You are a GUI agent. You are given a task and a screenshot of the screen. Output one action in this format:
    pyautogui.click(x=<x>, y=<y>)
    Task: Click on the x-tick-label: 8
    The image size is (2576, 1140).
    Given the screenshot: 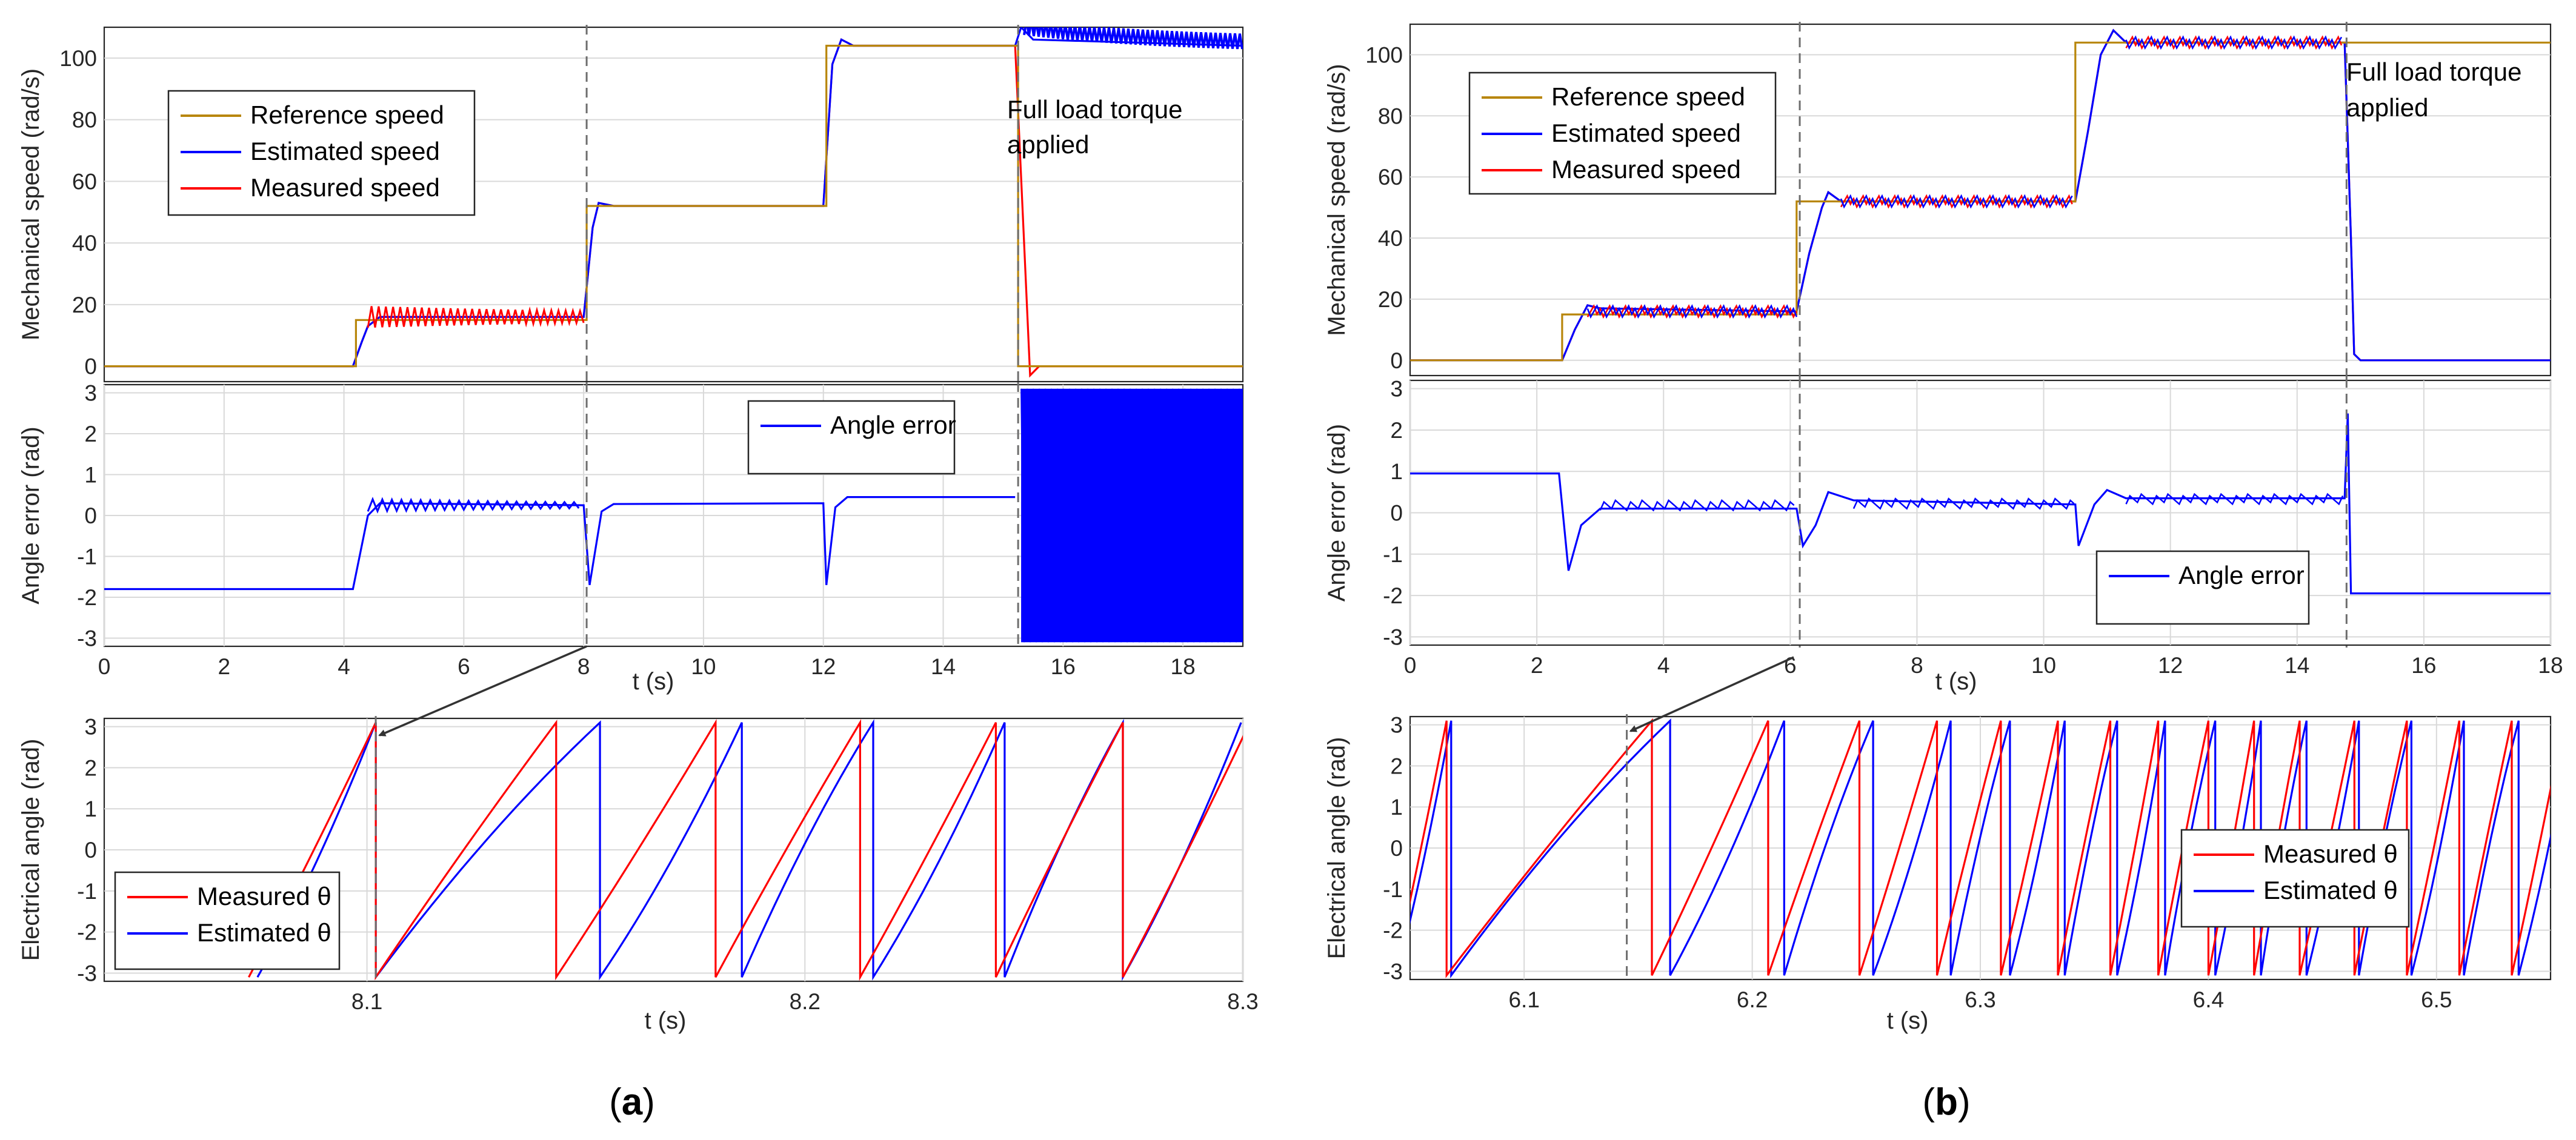 What is the action you would take?
    pyautogui.click(x=1917, y=665)
    